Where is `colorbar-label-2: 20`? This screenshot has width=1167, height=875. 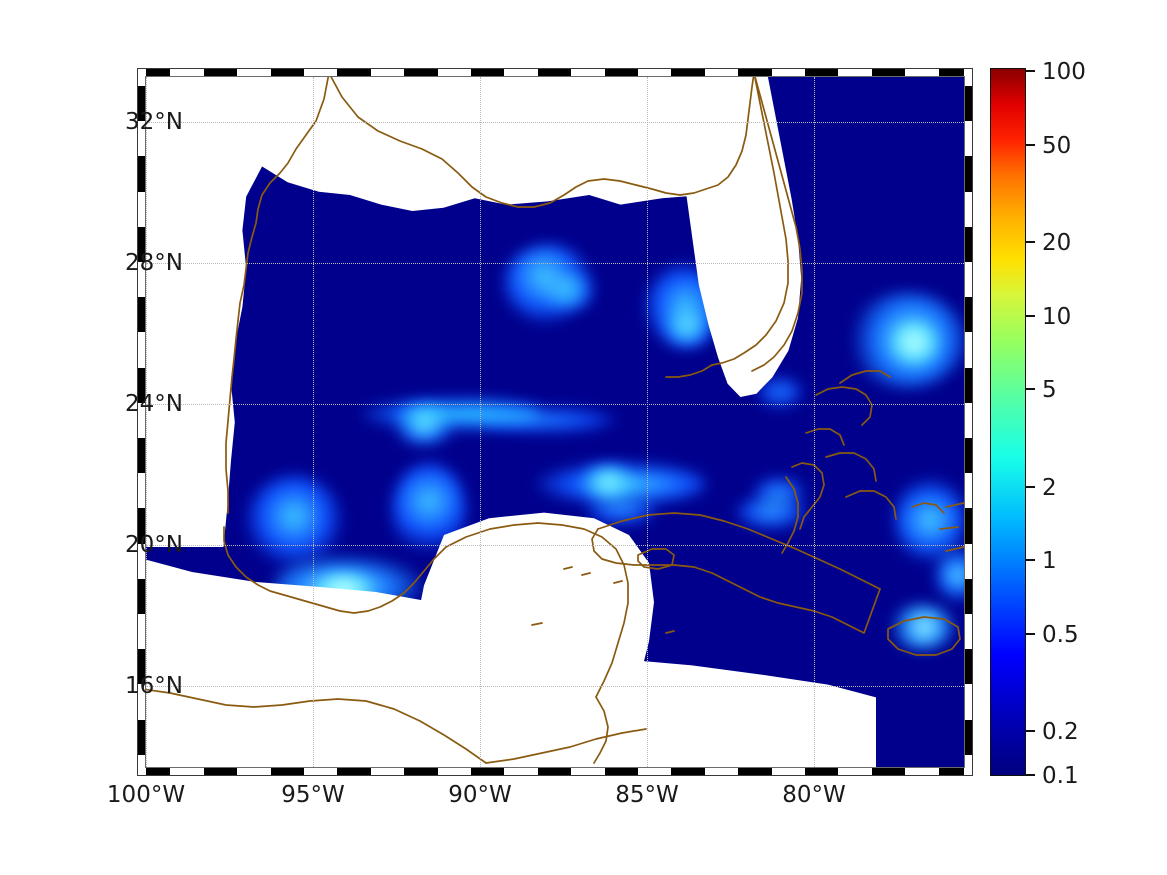
colorbar-label-2: 20 is located at coordinates (1057, 243).